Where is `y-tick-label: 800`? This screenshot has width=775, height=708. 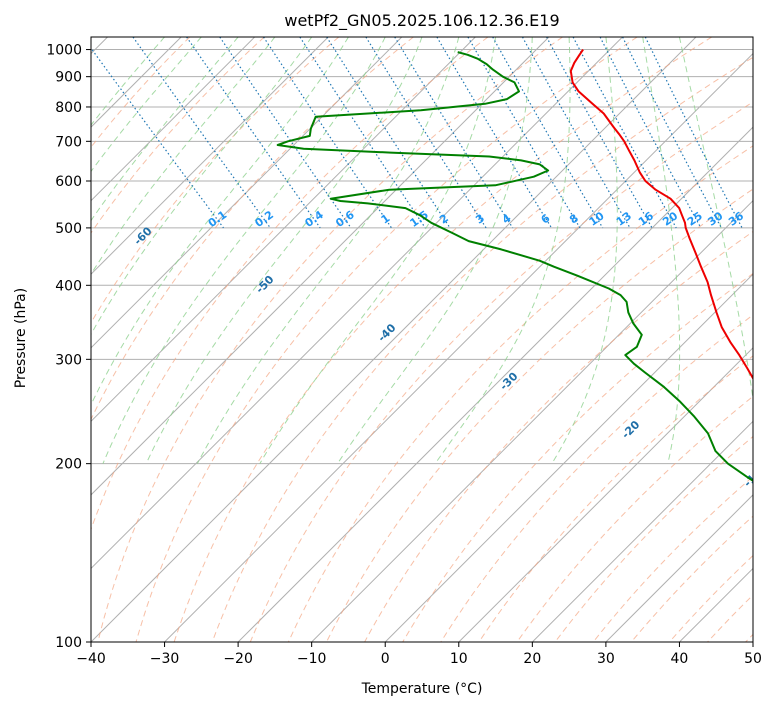 y-tick-label: 800 is located at coordinates (68, 108).